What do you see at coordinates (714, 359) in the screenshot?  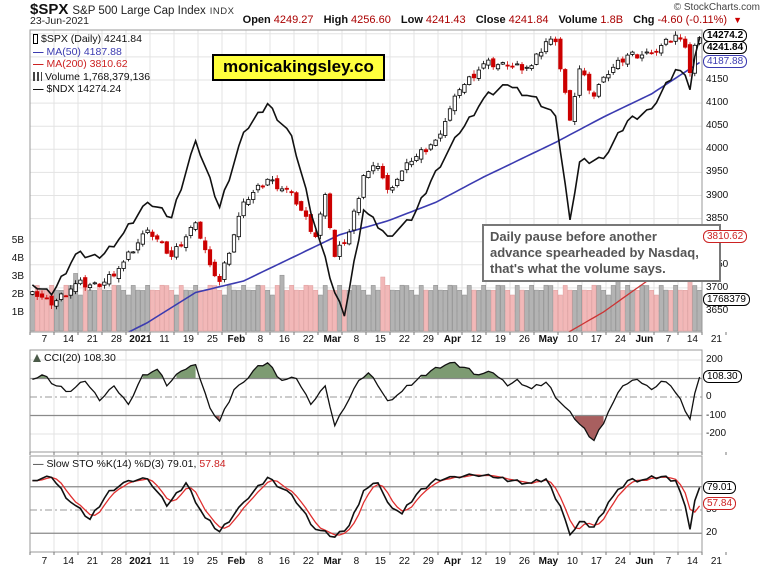 I see `cci-tick: 200` at bounding box center [714, 359].